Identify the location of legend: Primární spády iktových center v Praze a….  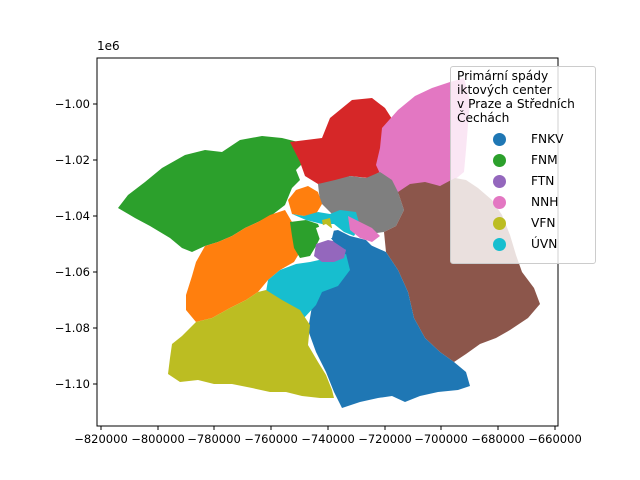
(523, 165).